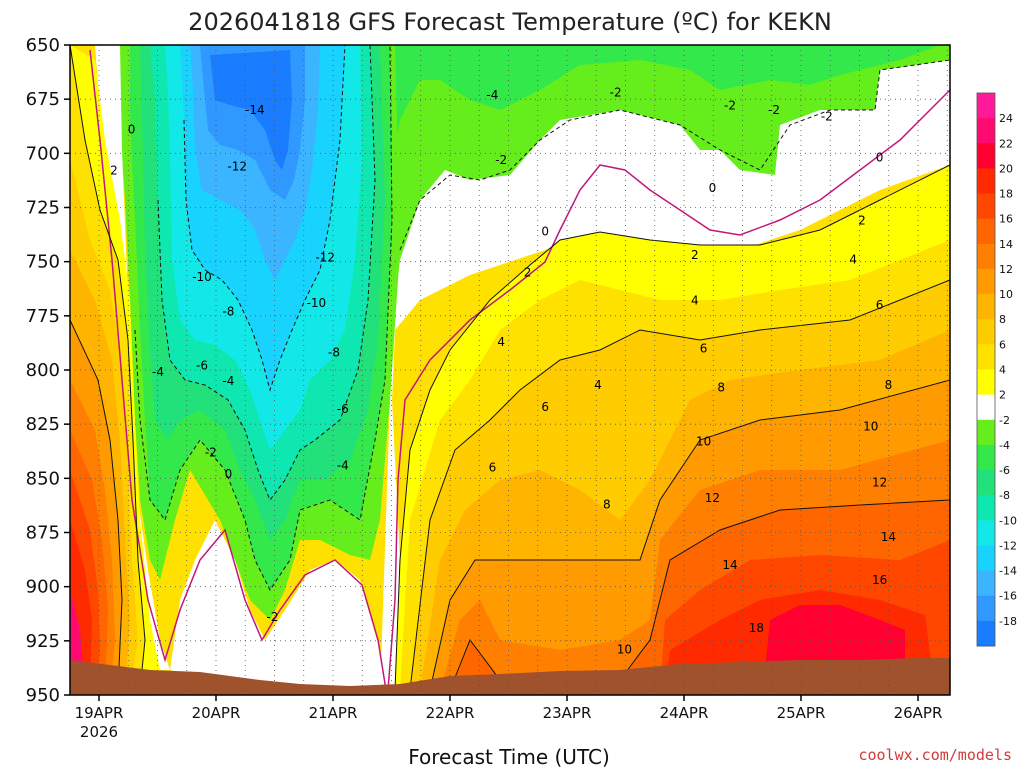 Image resolution: width=1024 pixels, height=768 pixels. I want to click on colorbar-tick-label: -16, so click(1008, 596).